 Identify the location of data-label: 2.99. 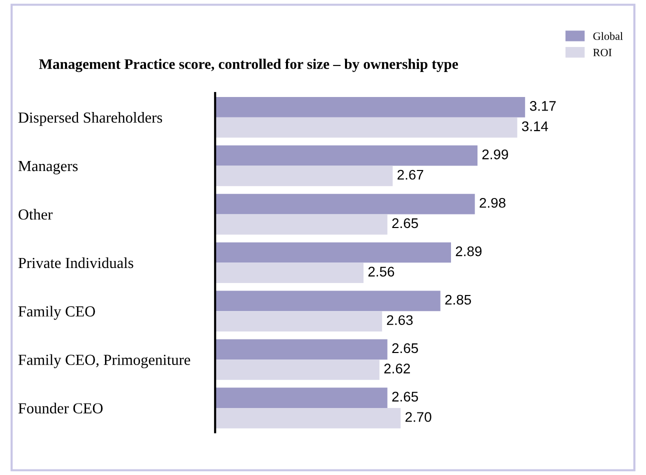
(495, 154).